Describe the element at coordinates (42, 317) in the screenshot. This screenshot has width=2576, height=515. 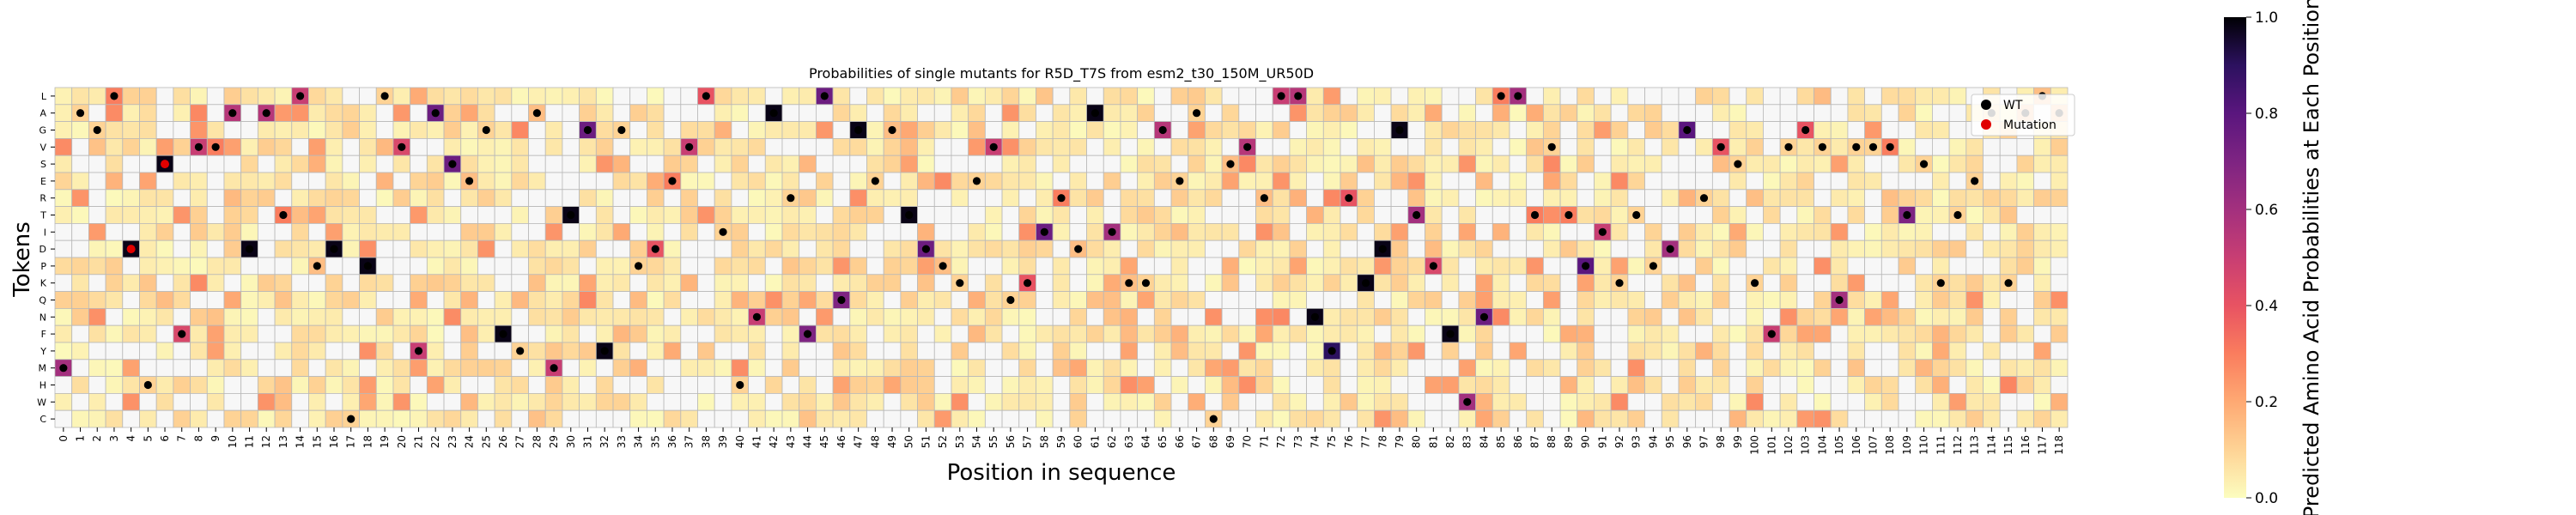
I see `y-tick-label: N` at that location.